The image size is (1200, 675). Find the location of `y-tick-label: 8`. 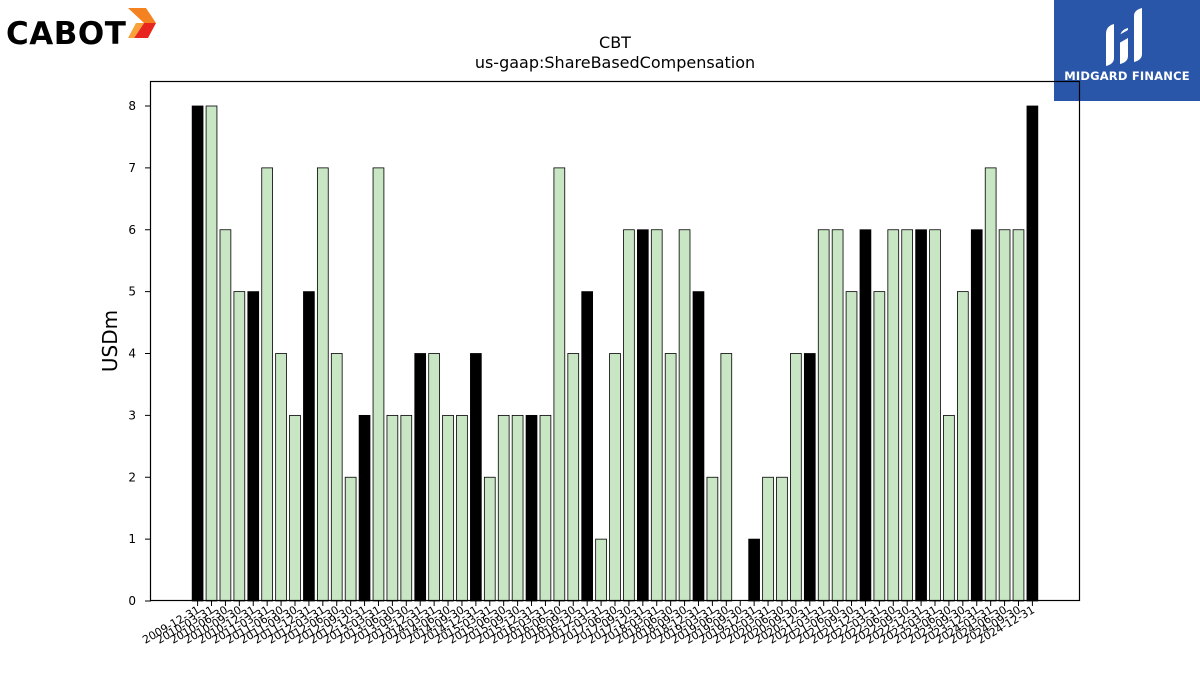

y-tick-label: 8 is located at coordinates (132, 106).